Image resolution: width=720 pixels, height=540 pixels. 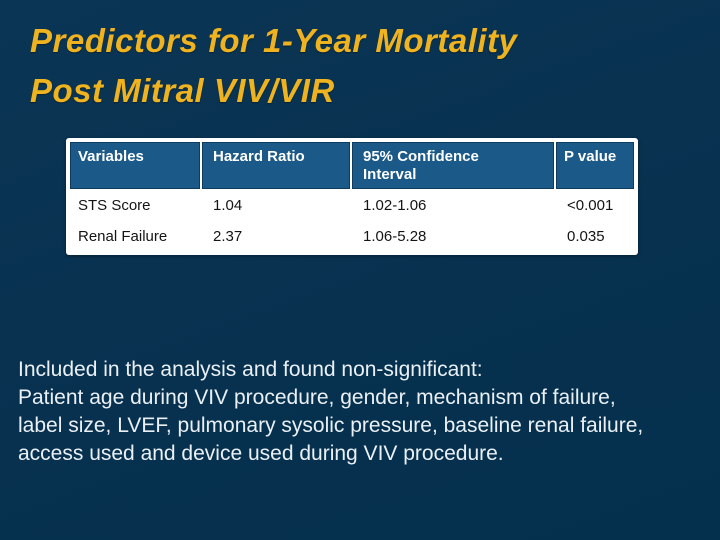 What do you see at coordinates (182, 90) in the screenshot?
I see `title-line-2: Post Mitral VIV/VIR` at bounding box center [182, 90].